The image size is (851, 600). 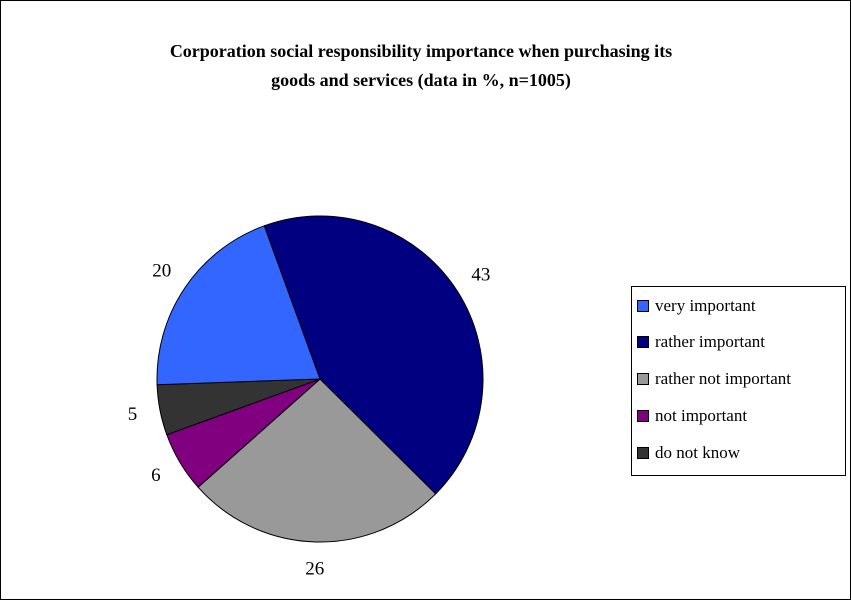 I want to click on data-label-not-important: 6, so click(x=156, y=475).